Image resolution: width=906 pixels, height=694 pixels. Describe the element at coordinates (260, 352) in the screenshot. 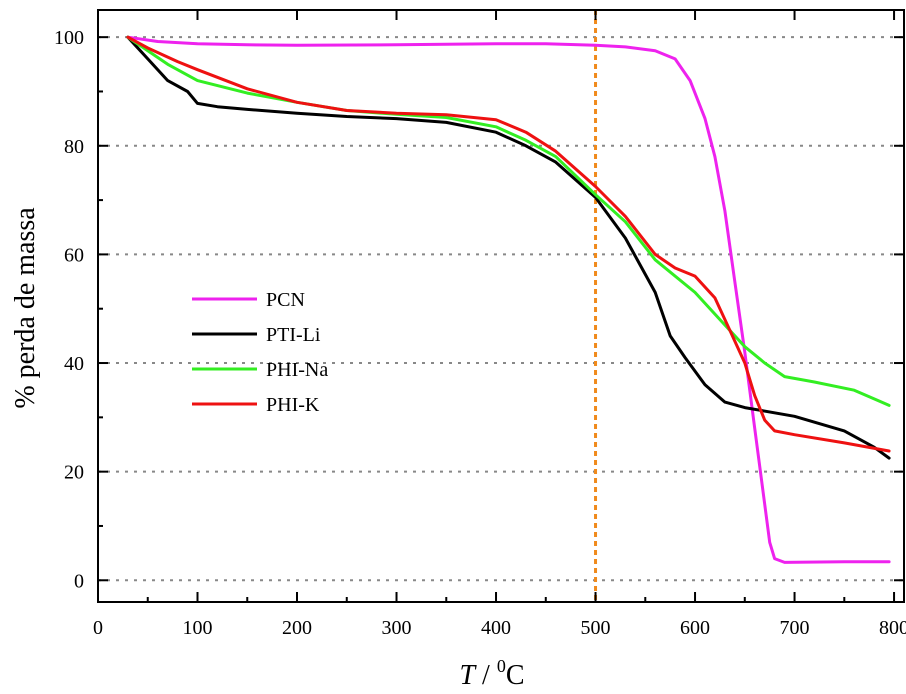

I see `legend: PCN PTI-Li PHI-Na PHI-K` at that location.